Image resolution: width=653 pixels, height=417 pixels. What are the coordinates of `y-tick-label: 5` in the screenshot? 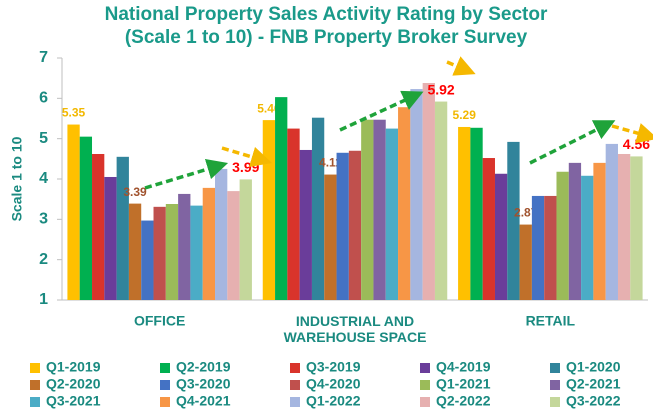 It's located at (43, 138).